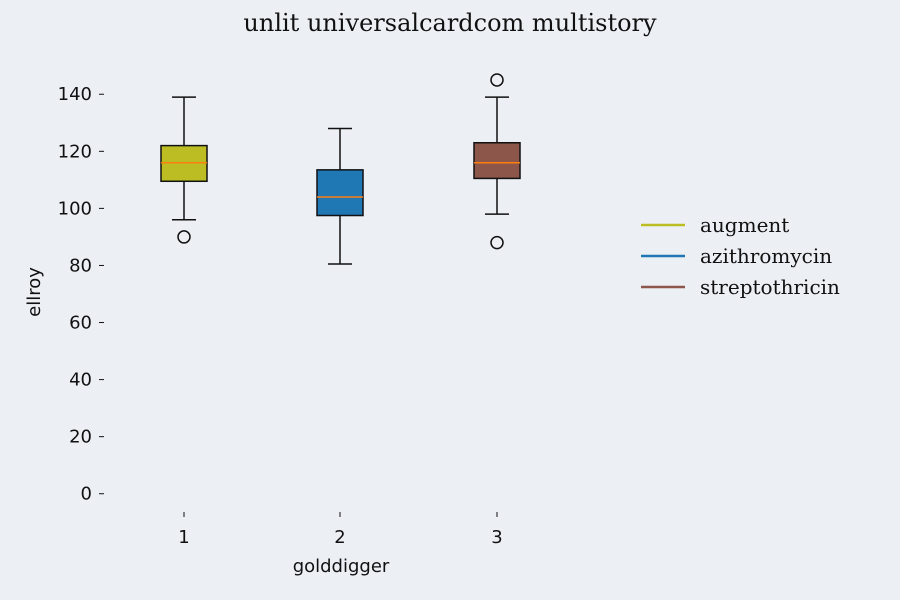  I want to click on box-streptothricin, so click(497, 161).